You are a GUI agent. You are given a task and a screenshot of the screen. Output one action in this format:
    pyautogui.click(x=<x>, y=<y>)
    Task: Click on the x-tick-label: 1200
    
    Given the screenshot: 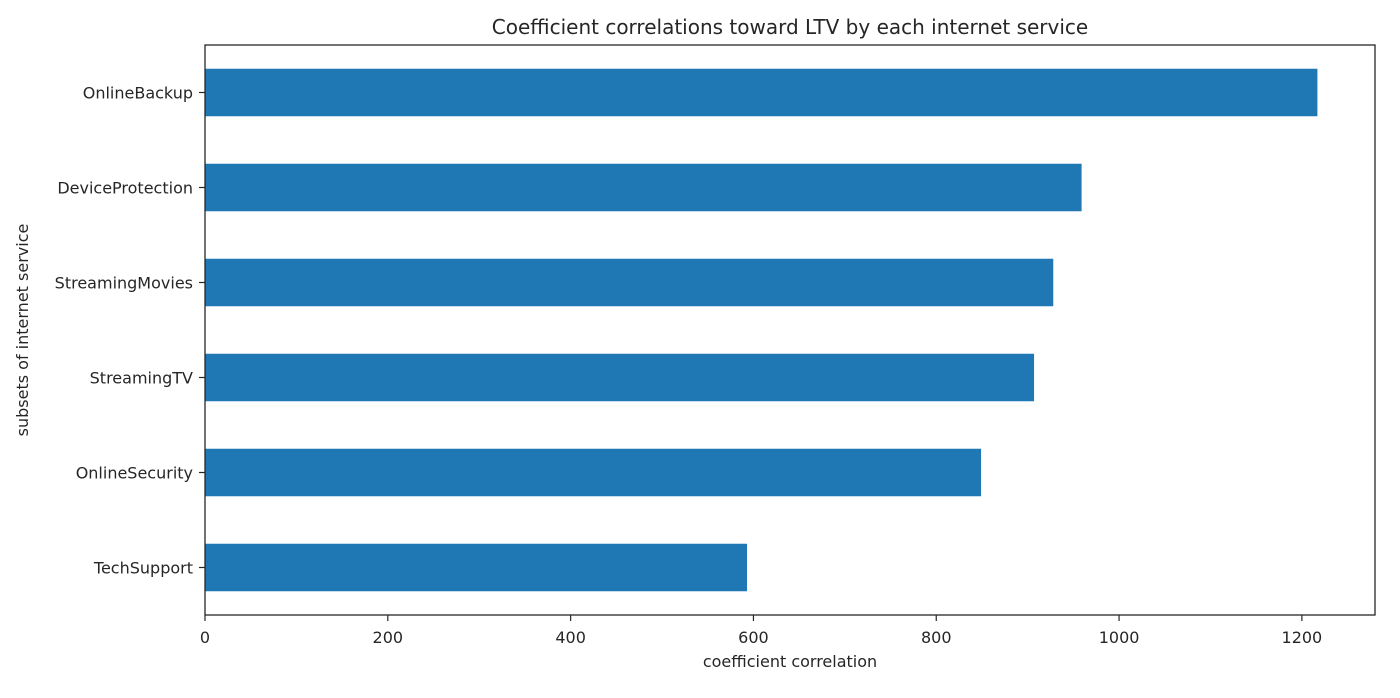 What is the action you would take?
    pyautogui.click(x=1302, y=637)
    